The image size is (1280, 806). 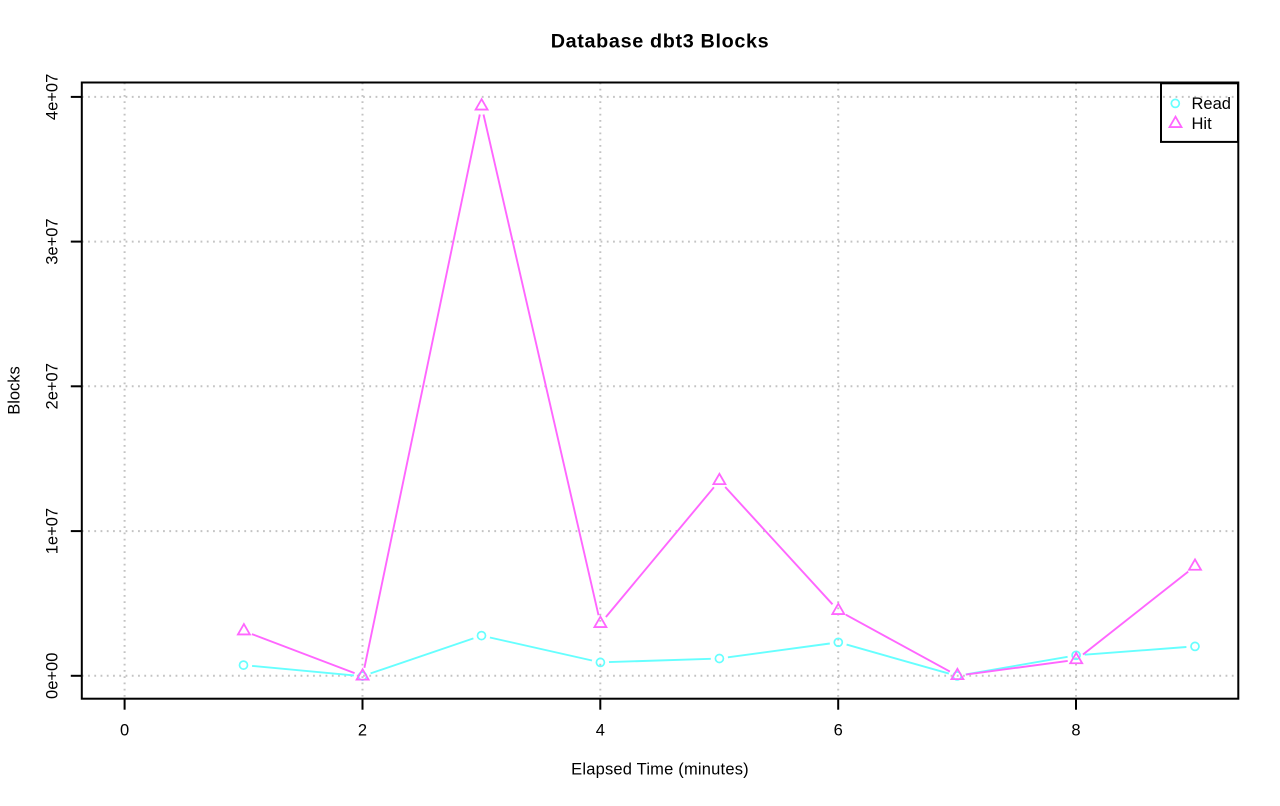 What do you see at coordinates (362, 730) in the screenshot?
I see `svg-text: 2` at bounding box center [362, 730].